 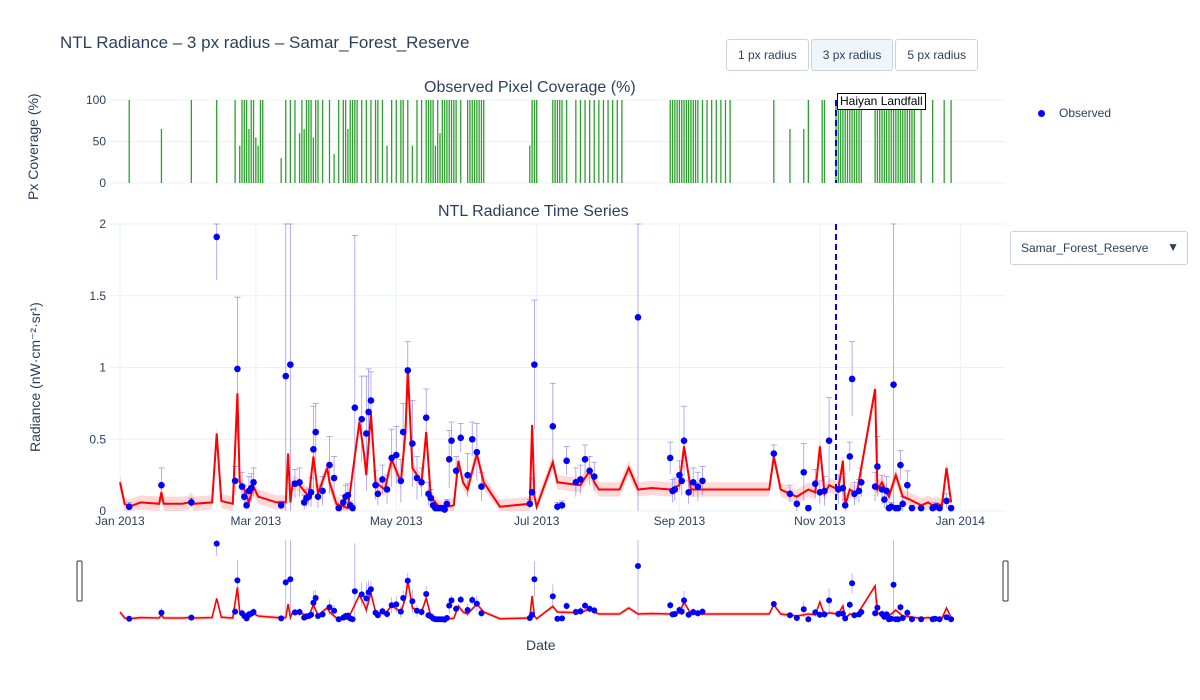 I want to click on location-dropdown: Samar_Forest_Reserve ▼, so click(x=1099, y=248).